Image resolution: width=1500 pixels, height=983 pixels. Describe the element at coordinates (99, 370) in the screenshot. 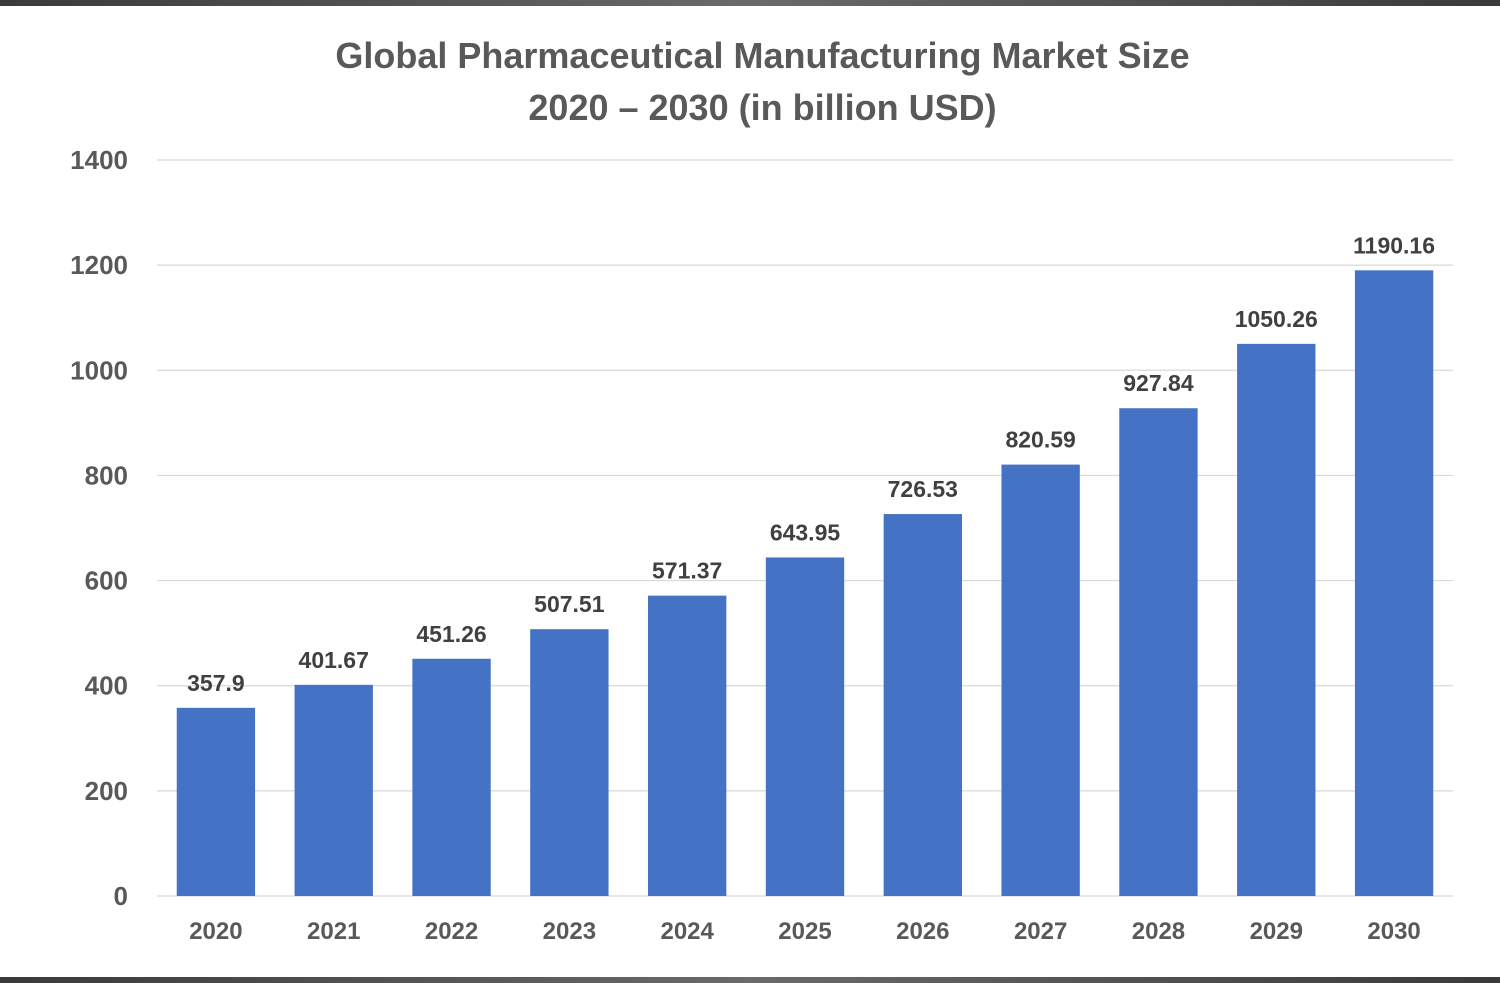

I see `y-tick-label: 1000` at that location.